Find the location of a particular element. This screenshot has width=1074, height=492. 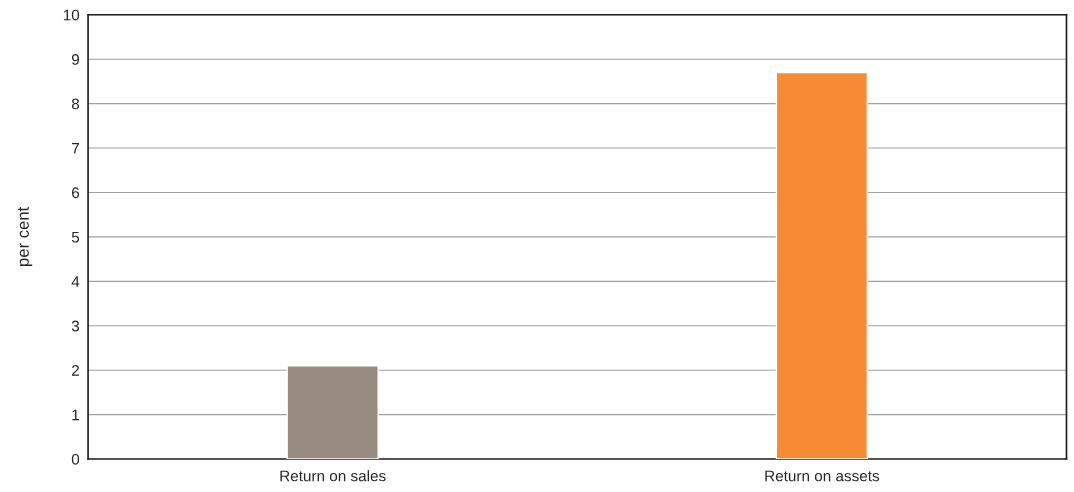

y-tick-label: 2 is located at coordinates (75, 370).